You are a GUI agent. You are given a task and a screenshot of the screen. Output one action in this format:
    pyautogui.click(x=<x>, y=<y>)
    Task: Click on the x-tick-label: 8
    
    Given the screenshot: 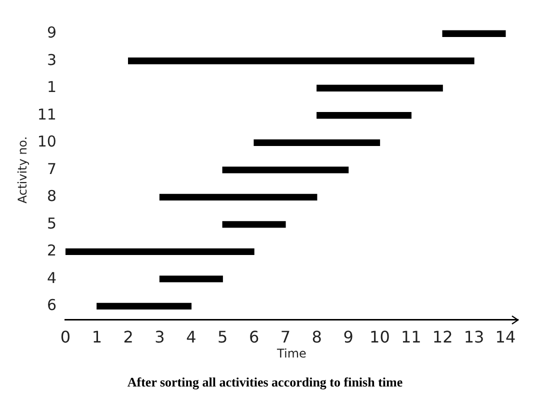 What is the action you would take?
    pyautogui.click(x=317, y=337)
    